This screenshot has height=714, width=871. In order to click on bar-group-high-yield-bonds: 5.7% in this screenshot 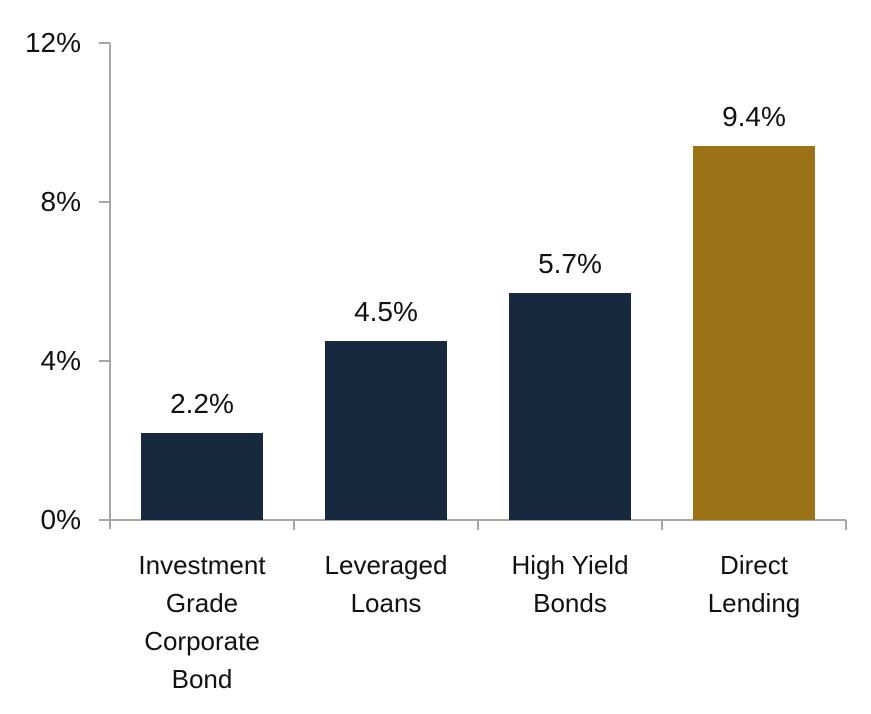, I will do `click(570, 384)`.